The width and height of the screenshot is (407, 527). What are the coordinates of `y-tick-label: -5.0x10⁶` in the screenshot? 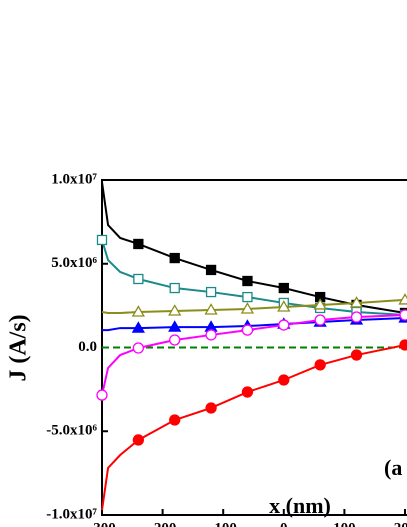 It's located at (71, 431).